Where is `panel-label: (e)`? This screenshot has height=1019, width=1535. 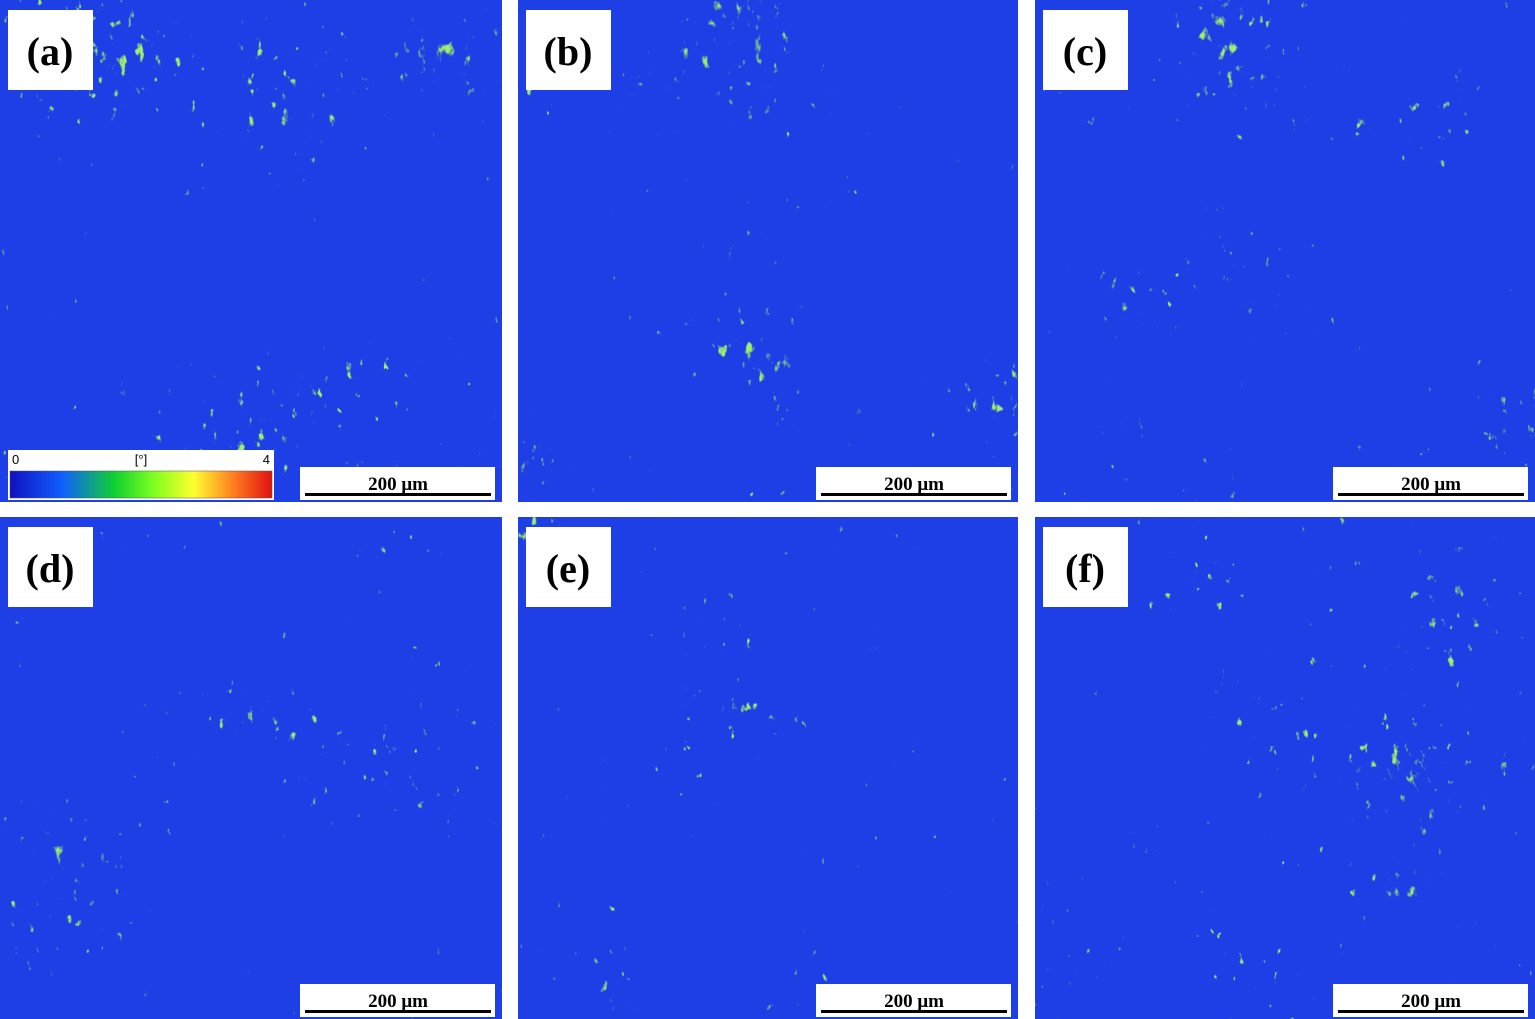 panel-label: (e) is located at coordinates (568, 568).